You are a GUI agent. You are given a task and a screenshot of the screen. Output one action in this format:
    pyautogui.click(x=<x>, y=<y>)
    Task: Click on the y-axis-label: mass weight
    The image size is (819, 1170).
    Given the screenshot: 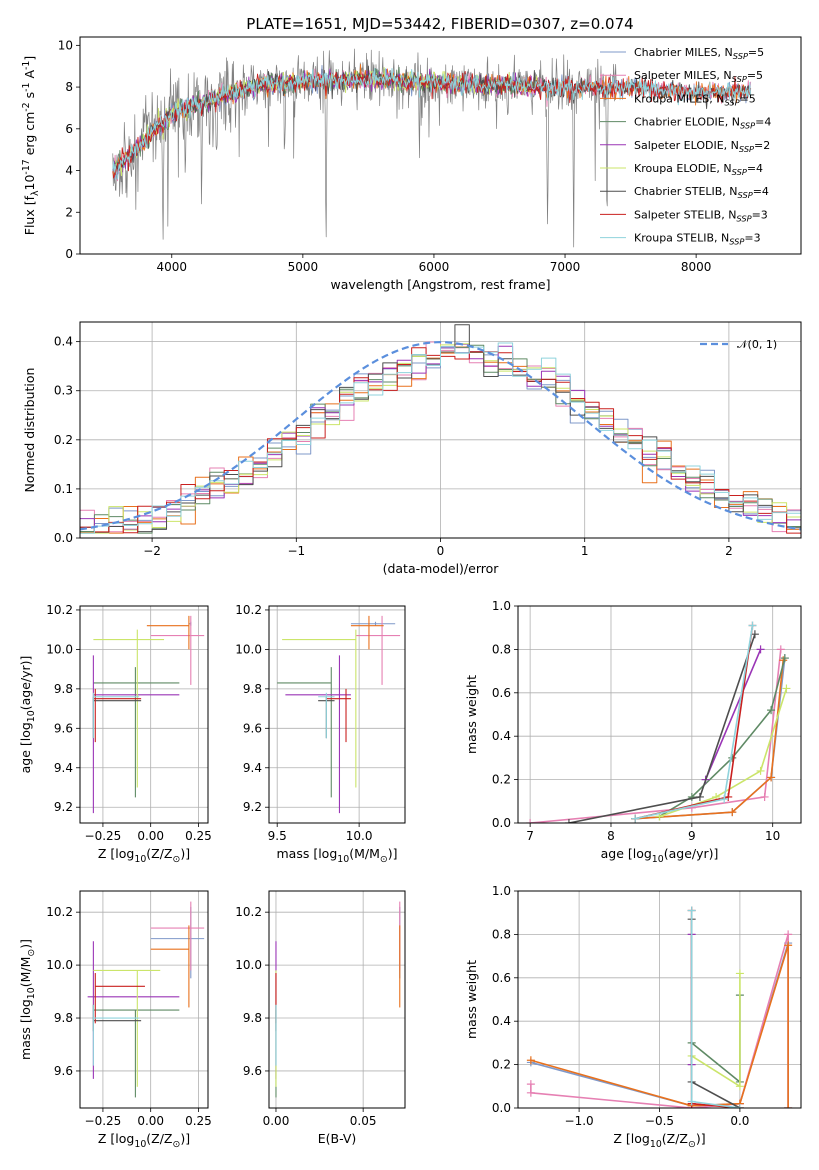 What is the action you would take?
    pyautogui.click(x=471, y=714)
    